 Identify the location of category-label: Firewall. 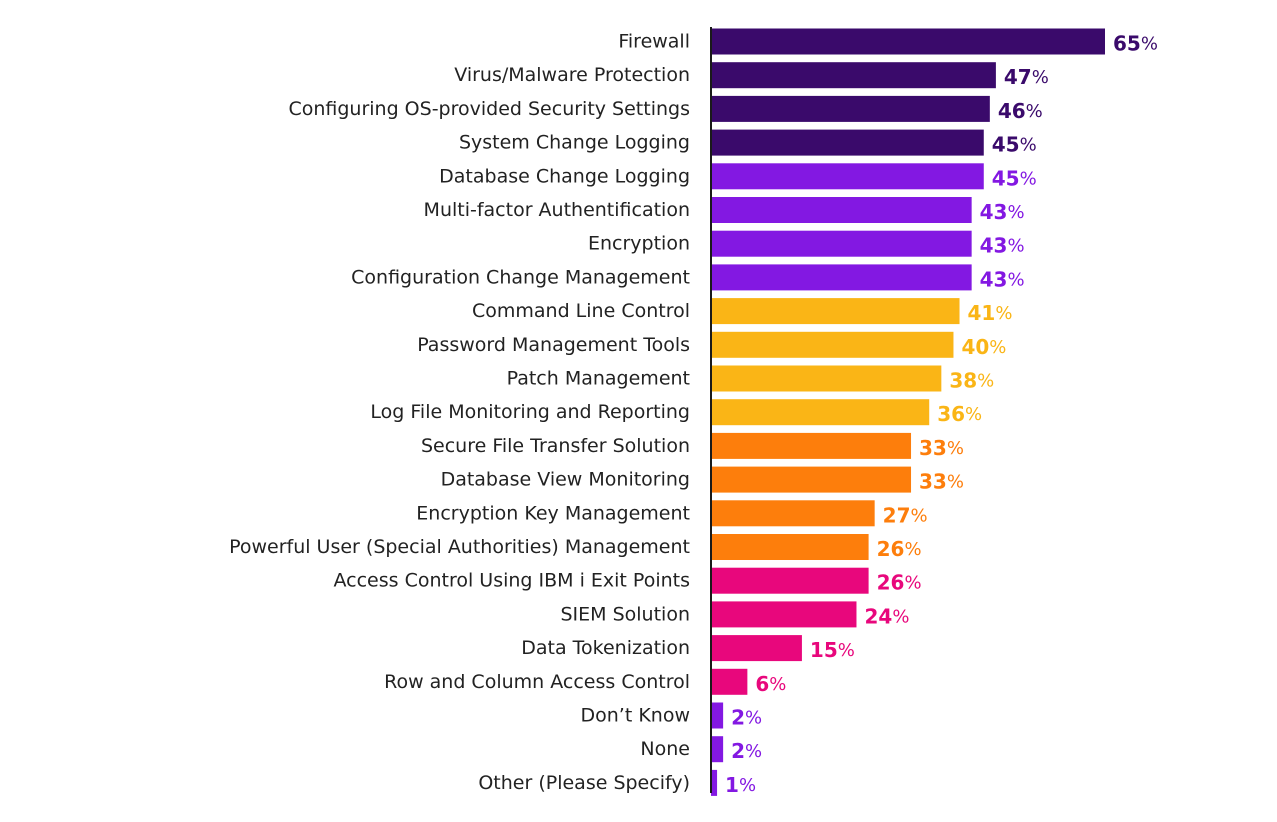
(654, 42).